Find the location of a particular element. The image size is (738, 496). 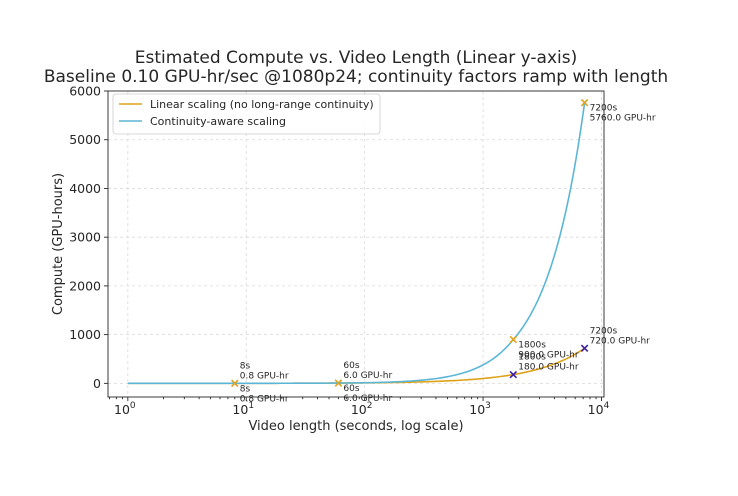

x-tick-label: 10¹ is located at coordinates (243, 409).